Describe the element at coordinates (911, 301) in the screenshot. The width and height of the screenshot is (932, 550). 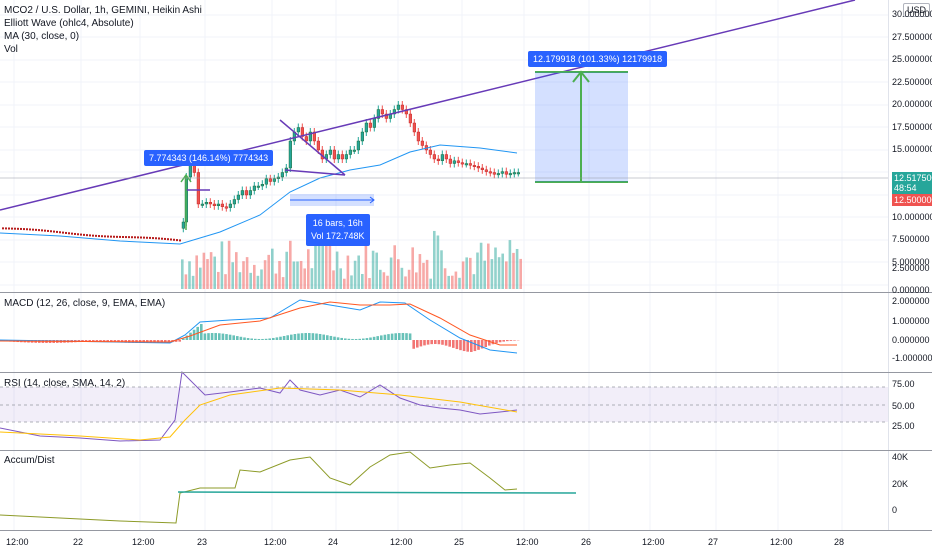
I see `macd-tick: 2.000000` at that location.